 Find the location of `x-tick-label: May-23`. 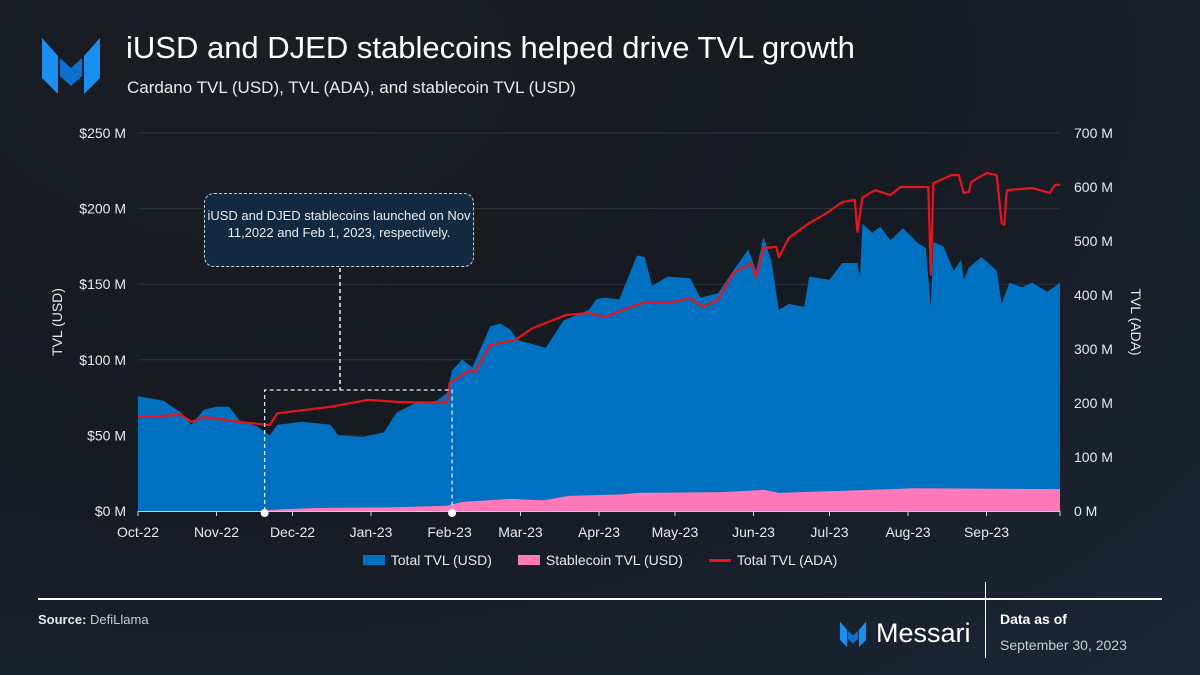

x-tick-label: May-23 is located at coordinates (675, 532).